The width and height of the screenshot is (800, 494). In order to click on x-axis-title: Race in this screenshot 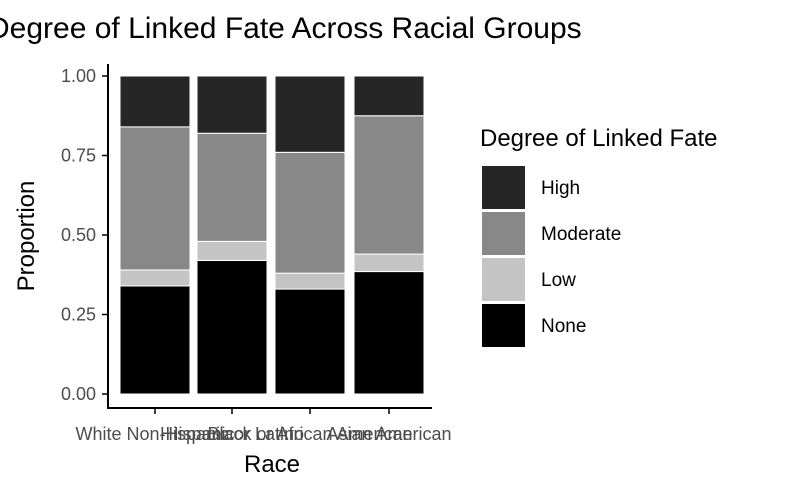, I will do `click(272, 464)`.